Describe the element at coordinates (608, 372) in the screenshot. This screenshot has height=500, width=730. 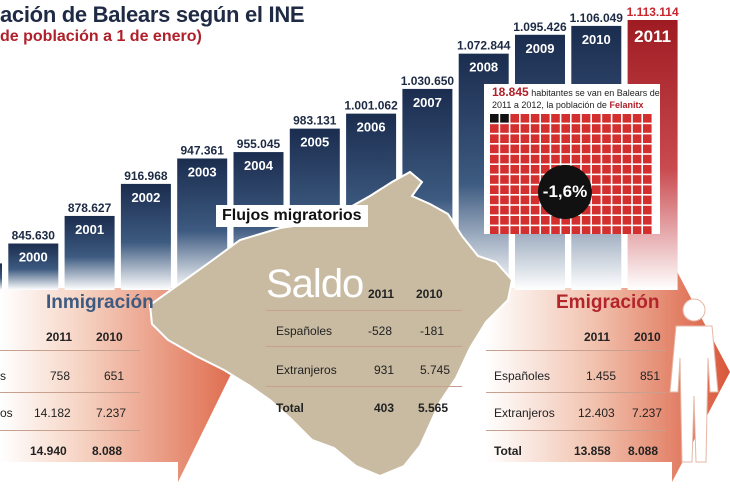
I see `emigracion-arrow` at that location.